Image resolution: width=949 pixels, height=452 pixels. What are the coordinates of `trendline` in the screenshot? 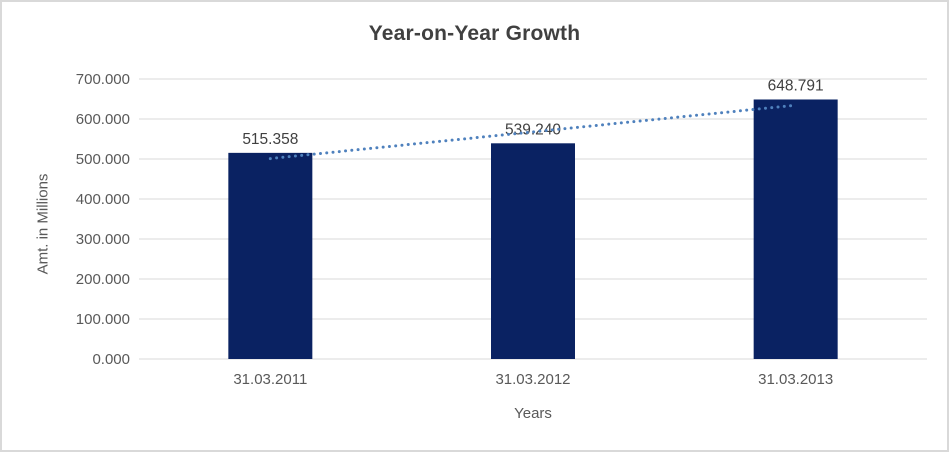 It's located at (533, 132).